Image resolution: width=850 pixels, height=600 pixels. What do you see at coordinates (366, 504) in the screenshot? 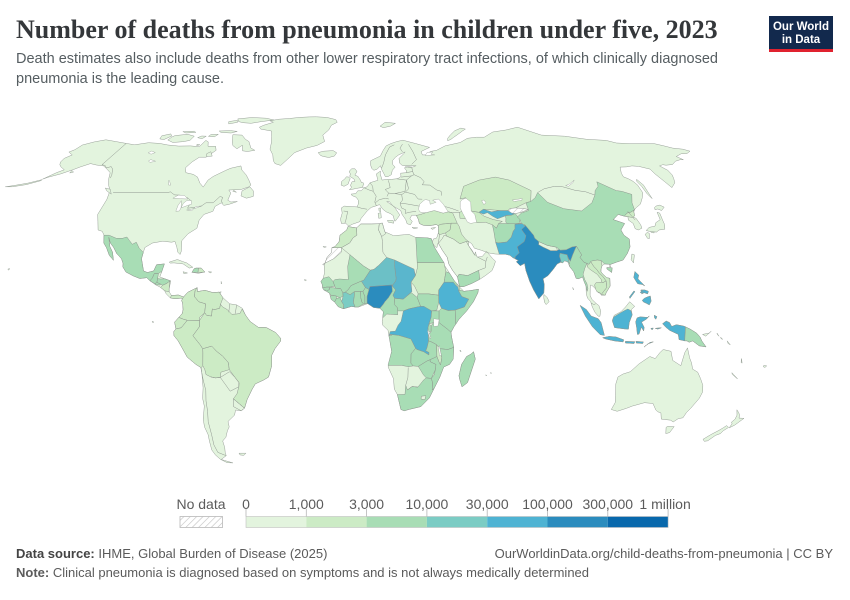
I see `svg-text: 3,000` at bounding box center [366, 504].